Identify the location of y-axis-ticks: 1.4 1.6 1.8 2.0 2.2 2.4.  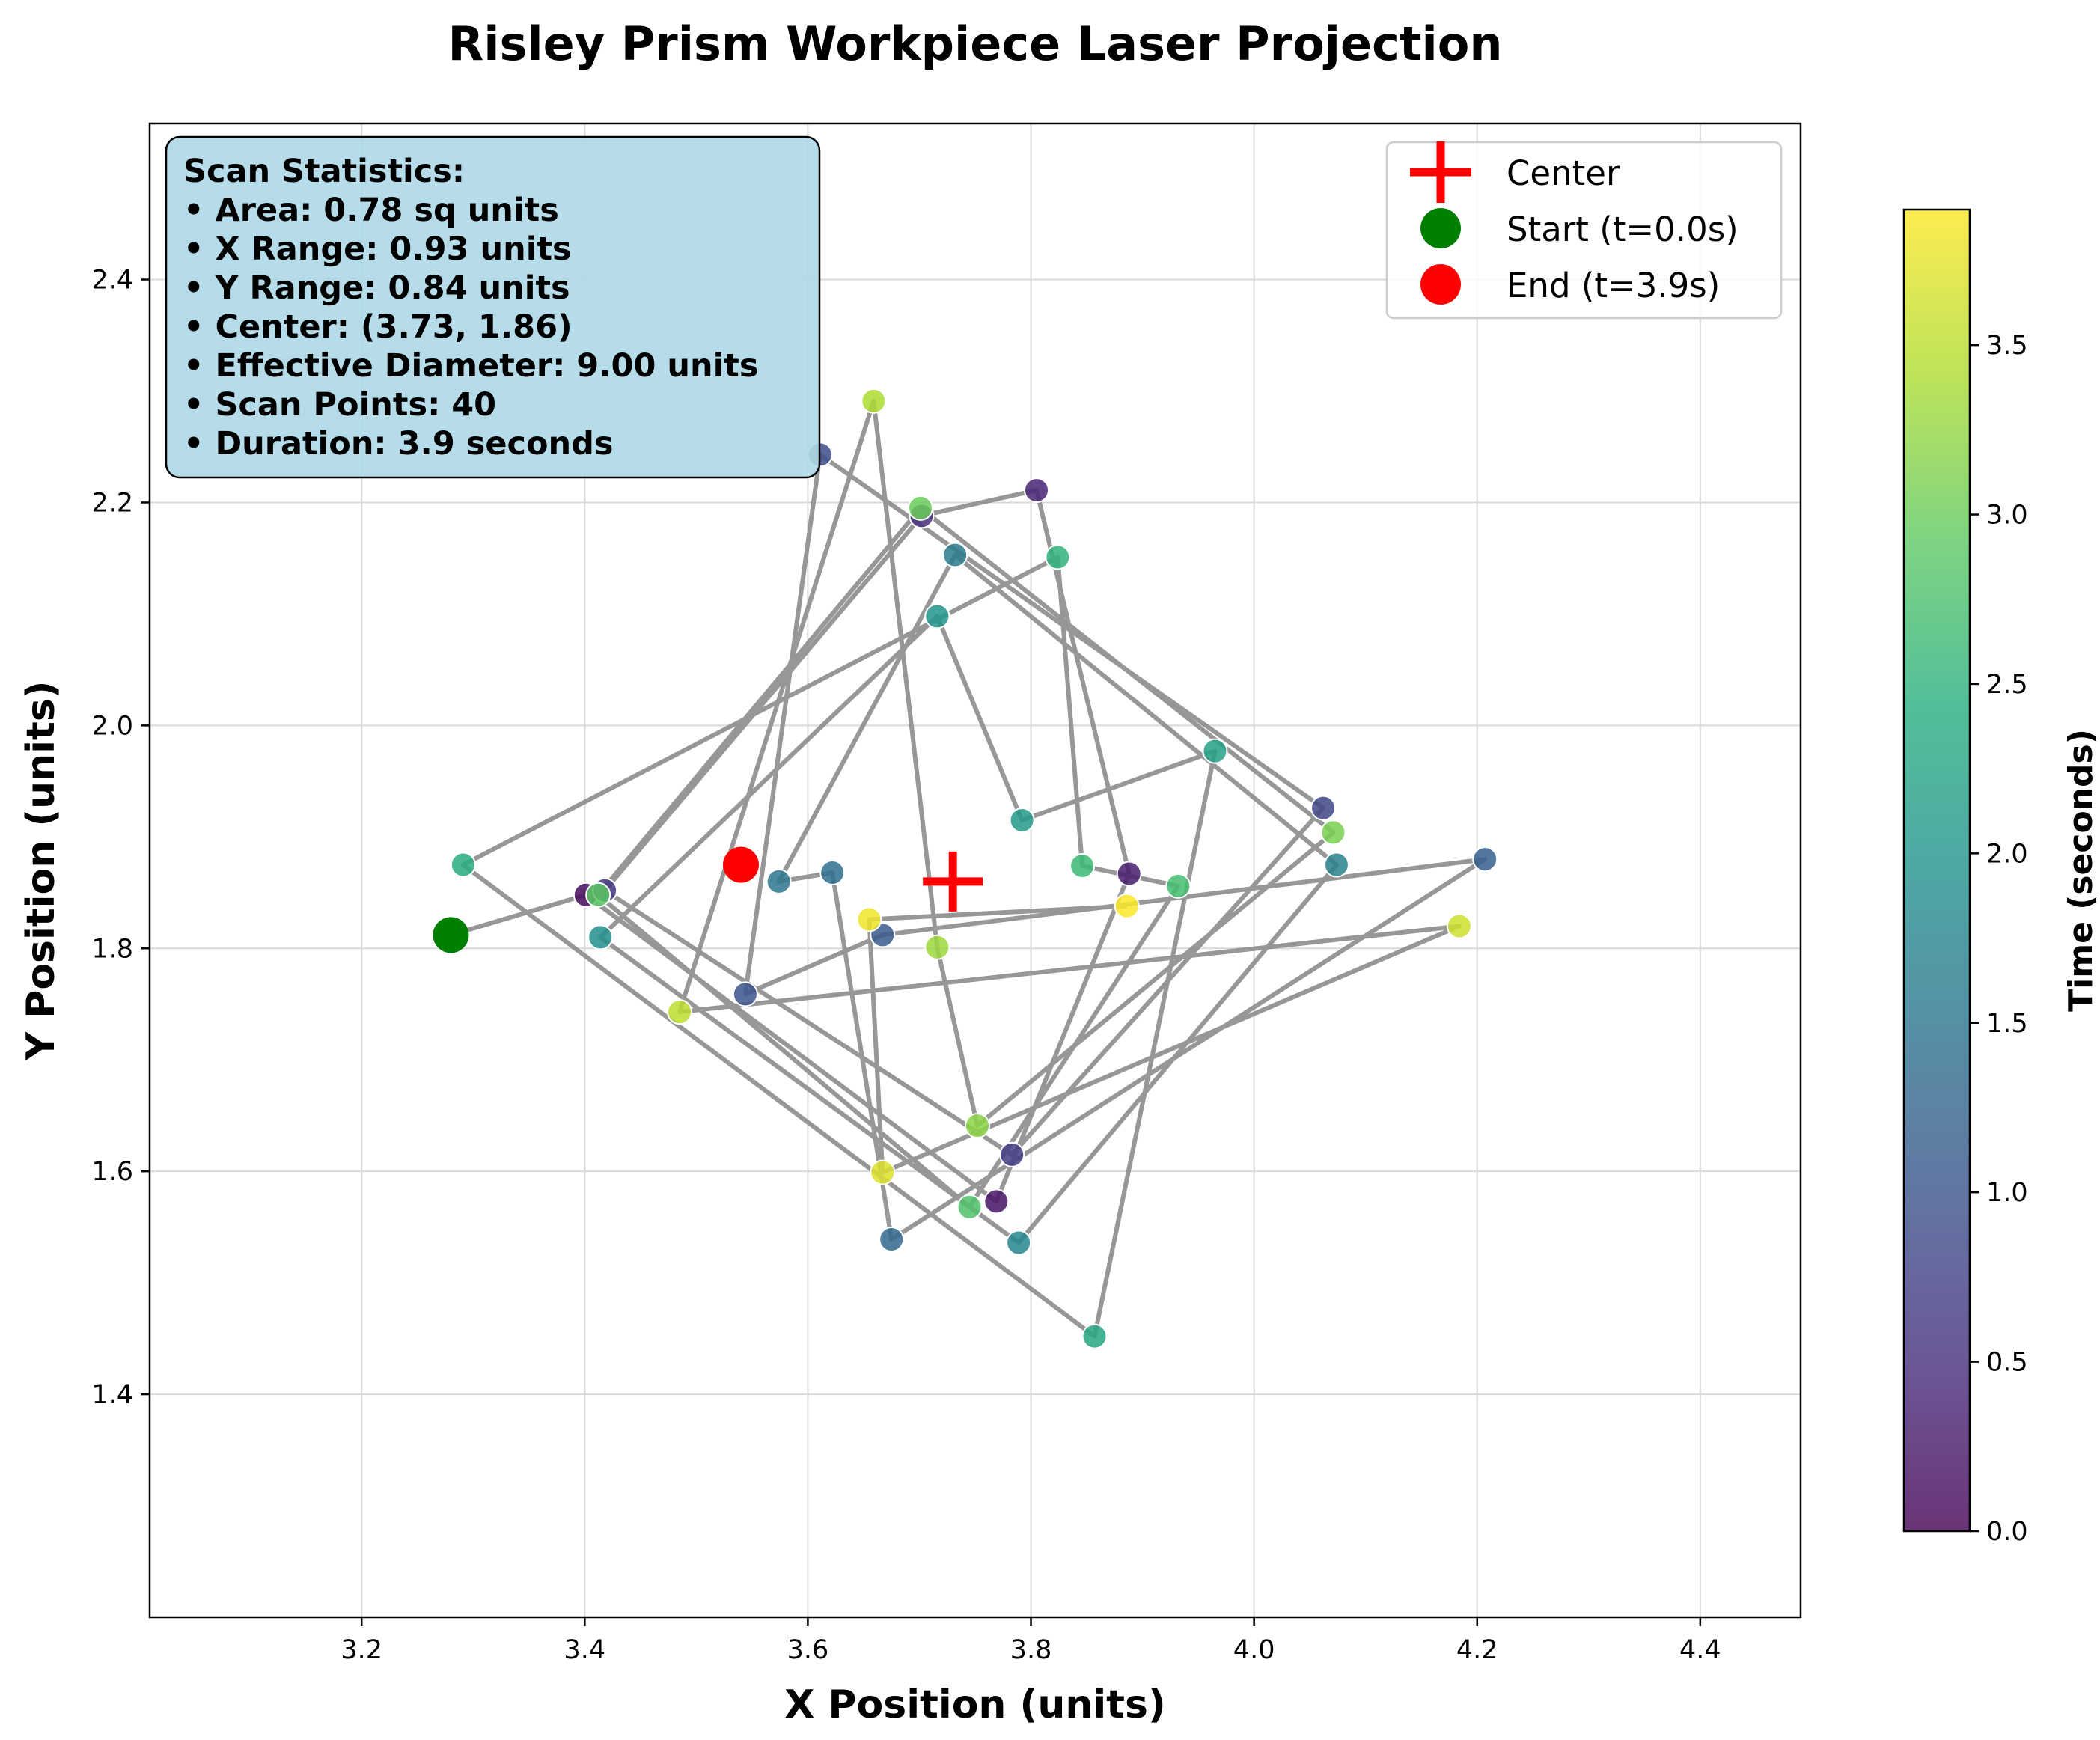
(120, 838).